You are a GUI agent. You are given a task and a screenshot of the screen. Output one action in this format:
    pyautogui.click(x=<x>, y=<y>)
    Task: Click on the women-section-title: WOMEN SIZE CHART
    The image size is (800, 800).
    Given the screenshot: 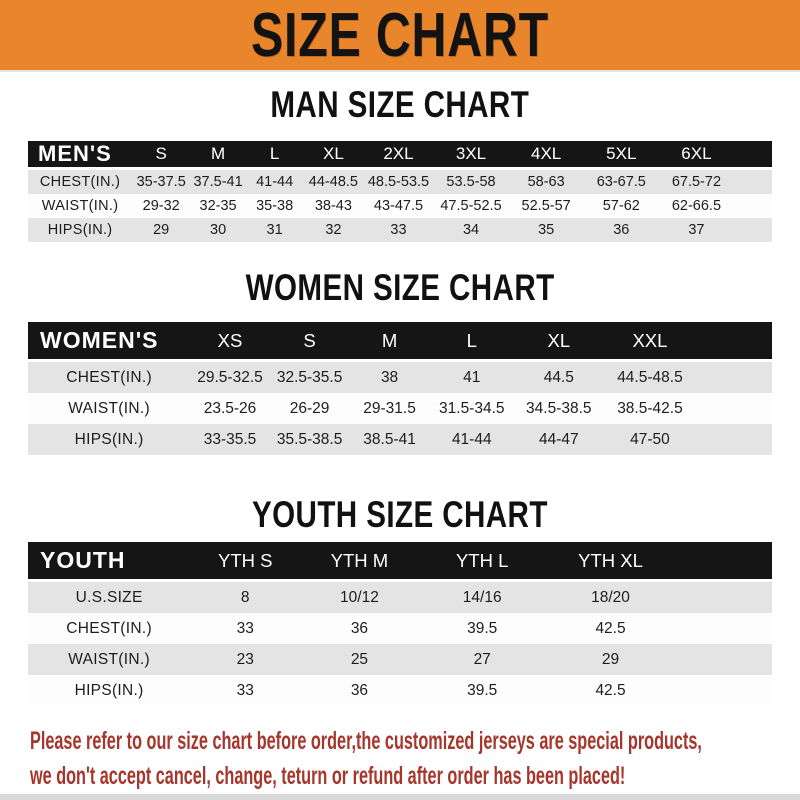 What is the action you would take?
    pyautogui.click(x=400, y=287)
    